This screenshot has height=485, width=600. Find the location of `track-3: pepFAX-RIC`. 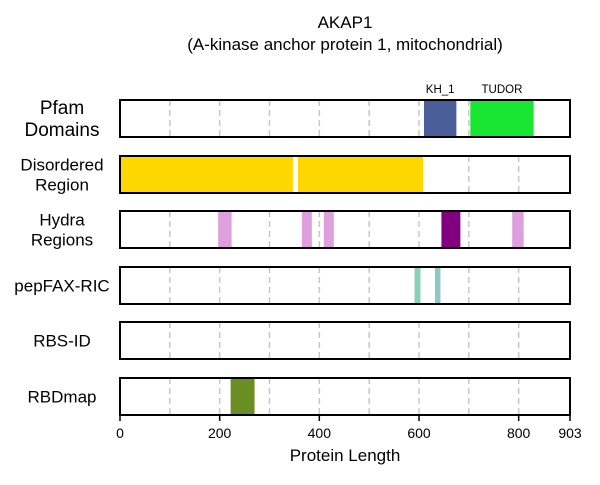

track-3: pepFAX-RIC is located at coordinates (292, 285).